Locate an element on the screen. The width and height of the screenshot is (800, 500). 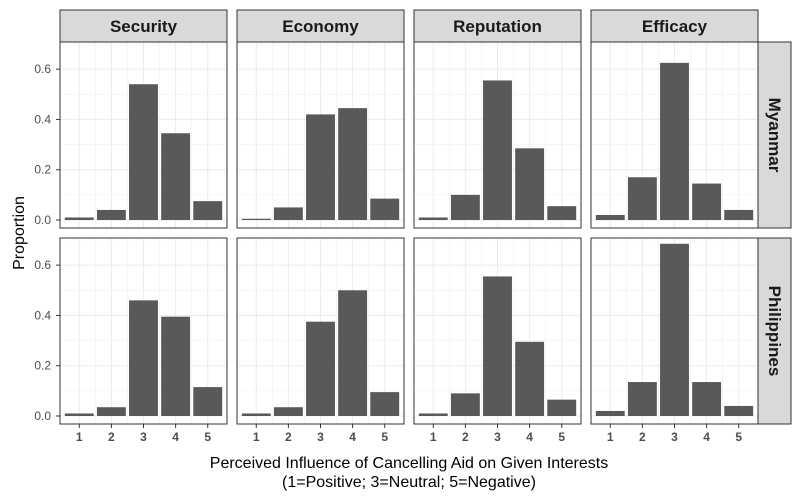
panel-myanmar-efficacy is located at coordinates (674, 135).